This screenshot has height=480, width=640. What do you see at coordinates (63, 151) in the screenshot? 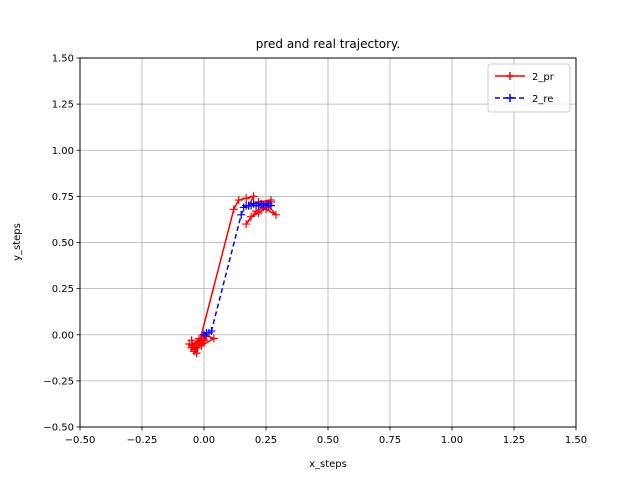
I see `y-tick-label: 1.00` at bounding box center [63, 151].